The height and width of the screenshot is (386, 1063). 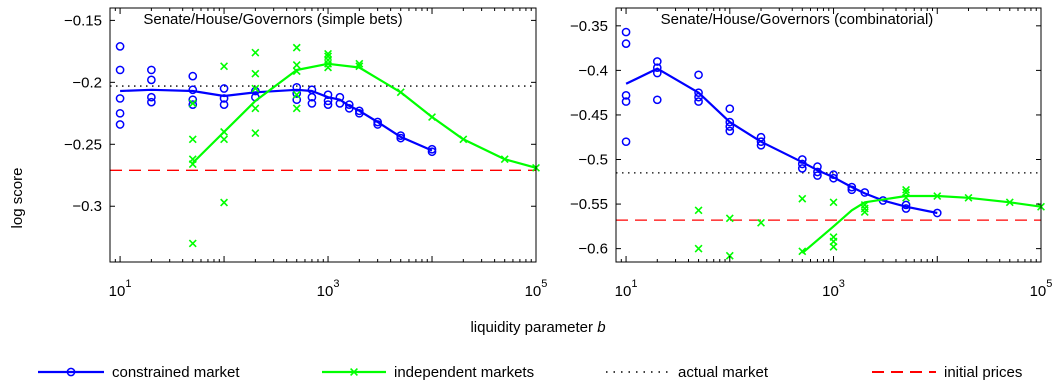 I want to click on y-tick-label: −0.35, so click(x=589, y=26).